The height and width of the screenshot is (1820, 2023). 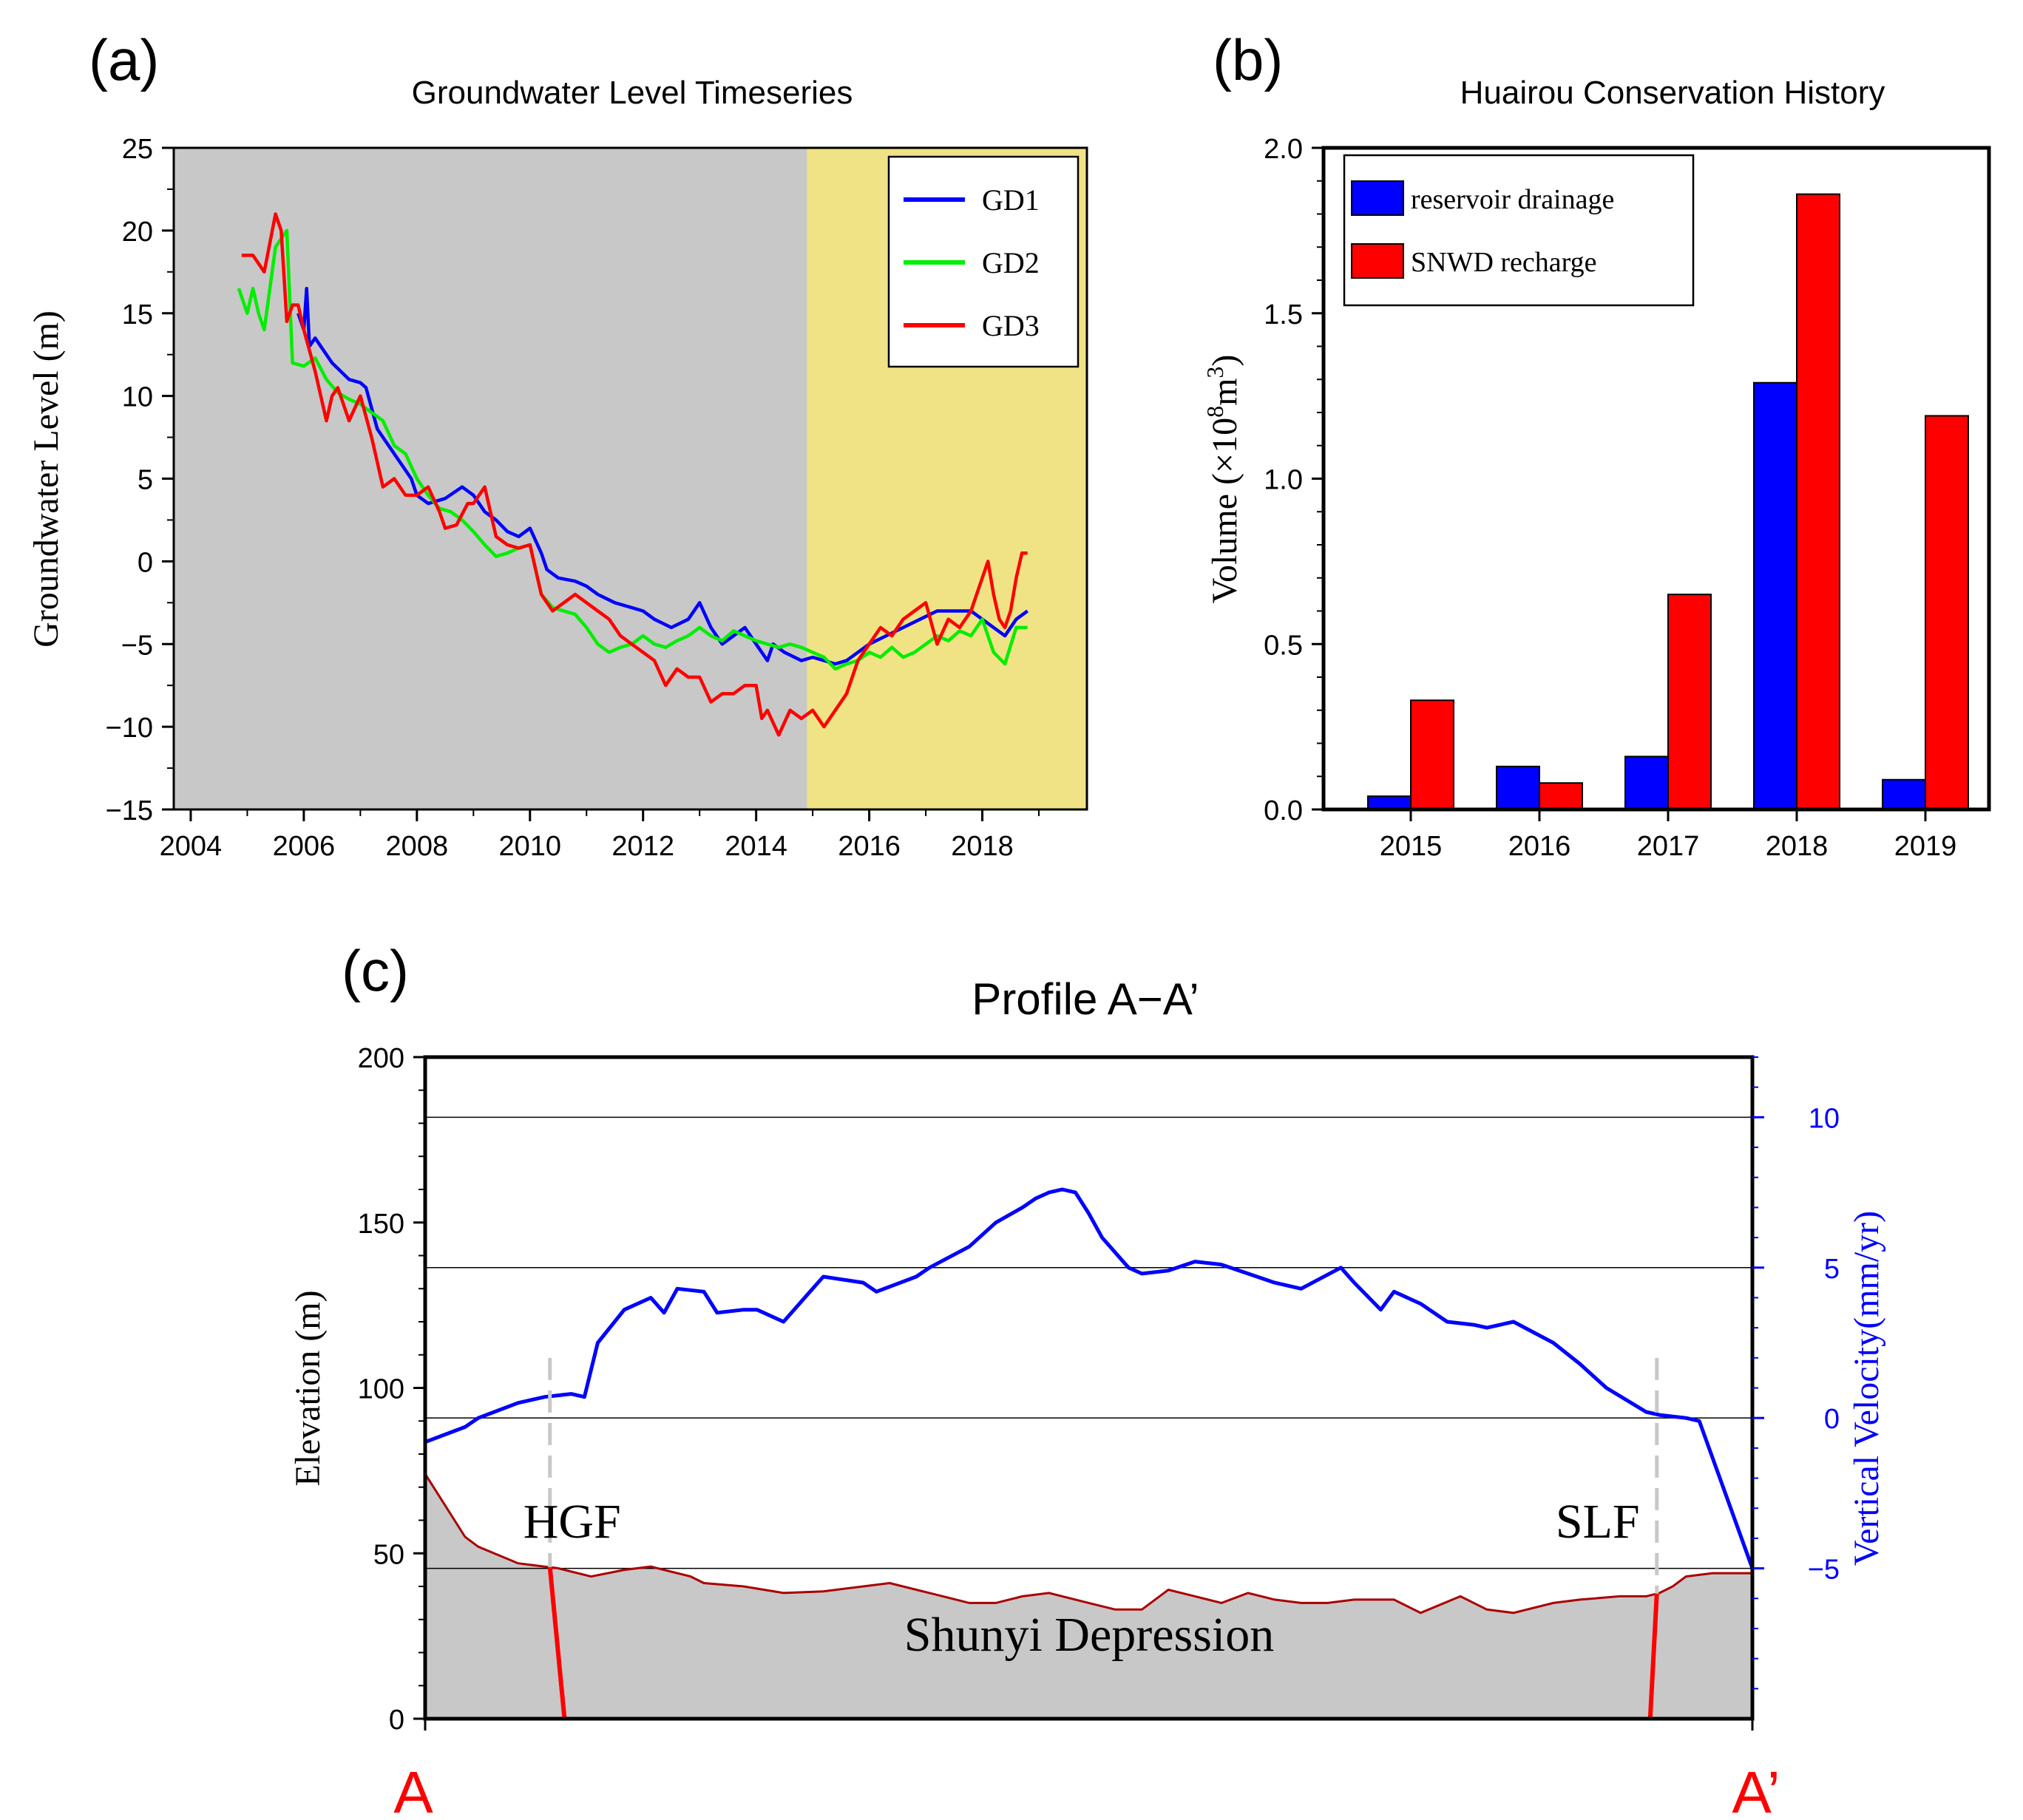 I want to click on legend-swatch-recharge, so click(x=1377, y=261).